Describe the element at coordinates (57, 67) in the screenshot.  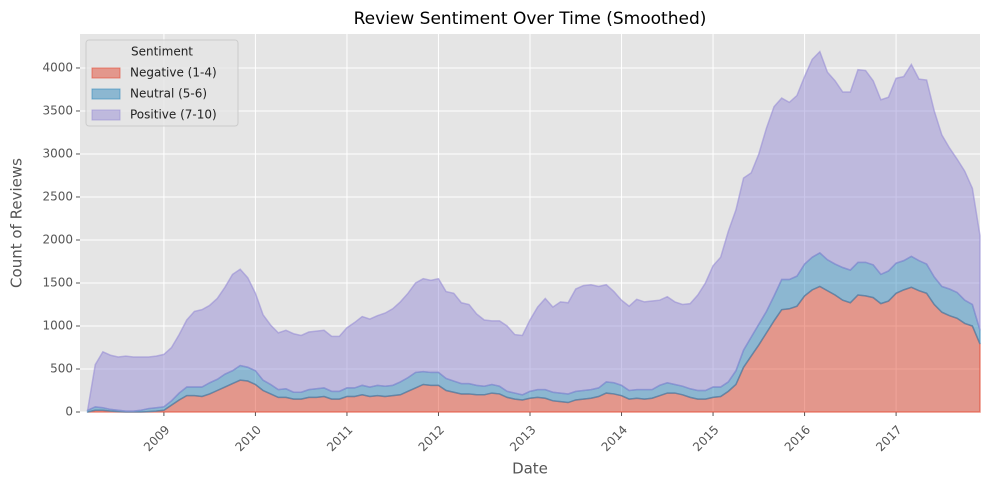
I see `y-tick-label: 4000` at that location.